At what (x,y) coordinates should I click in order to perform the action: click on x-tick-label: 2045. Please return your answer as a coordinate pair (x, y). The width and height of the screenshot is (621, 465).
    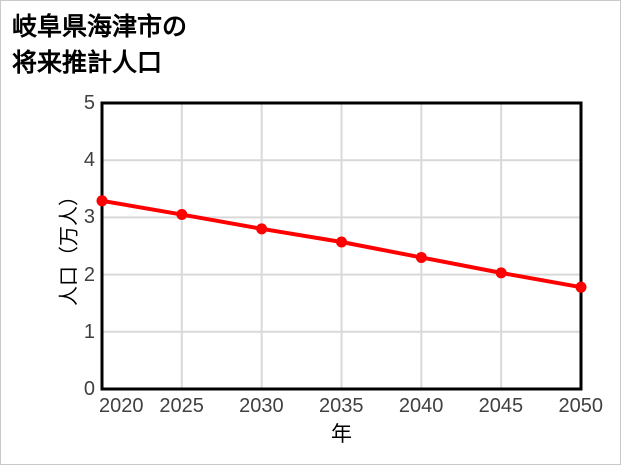
    Looking at the image, I should click on (501, 406).